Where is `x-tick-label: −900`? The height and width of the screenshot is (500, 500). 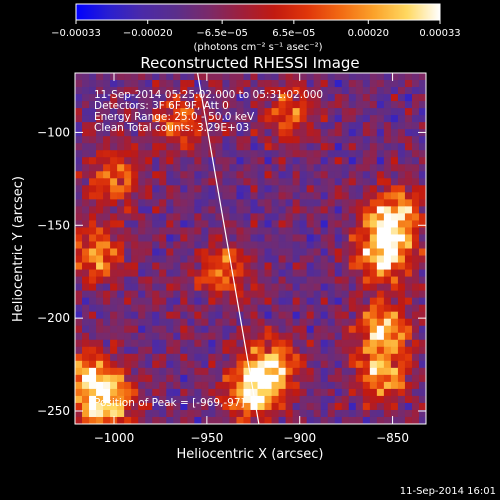
x-tick-label: −900 is located at coordinates (299, 438).